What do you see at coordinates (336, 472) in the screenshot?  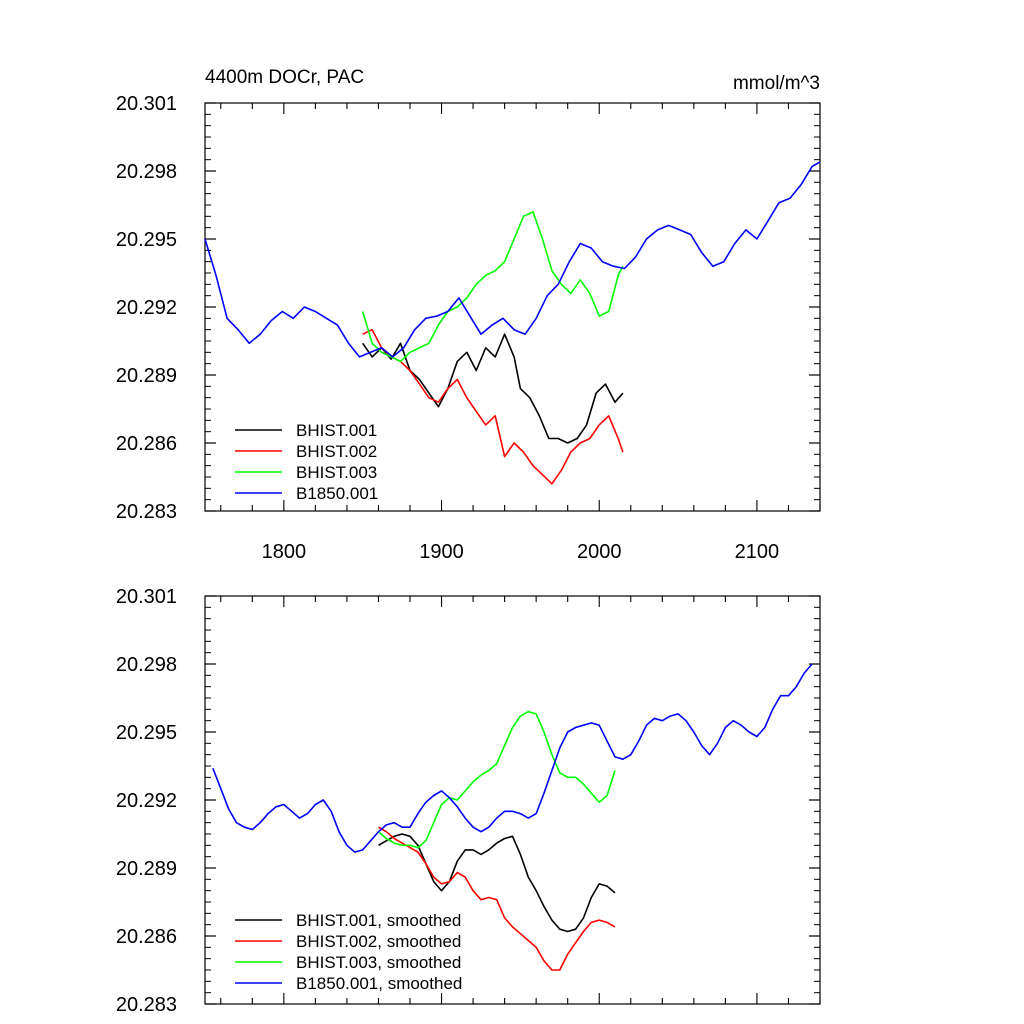 I see `legend-label: BHIST.003` at bounding box center [336, 472].